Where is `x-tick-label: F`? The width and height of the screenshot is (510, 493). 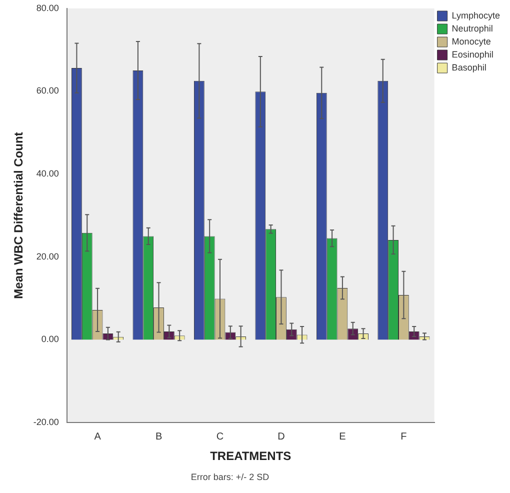 x-tick-label: F is located at coordinates (403, 436).